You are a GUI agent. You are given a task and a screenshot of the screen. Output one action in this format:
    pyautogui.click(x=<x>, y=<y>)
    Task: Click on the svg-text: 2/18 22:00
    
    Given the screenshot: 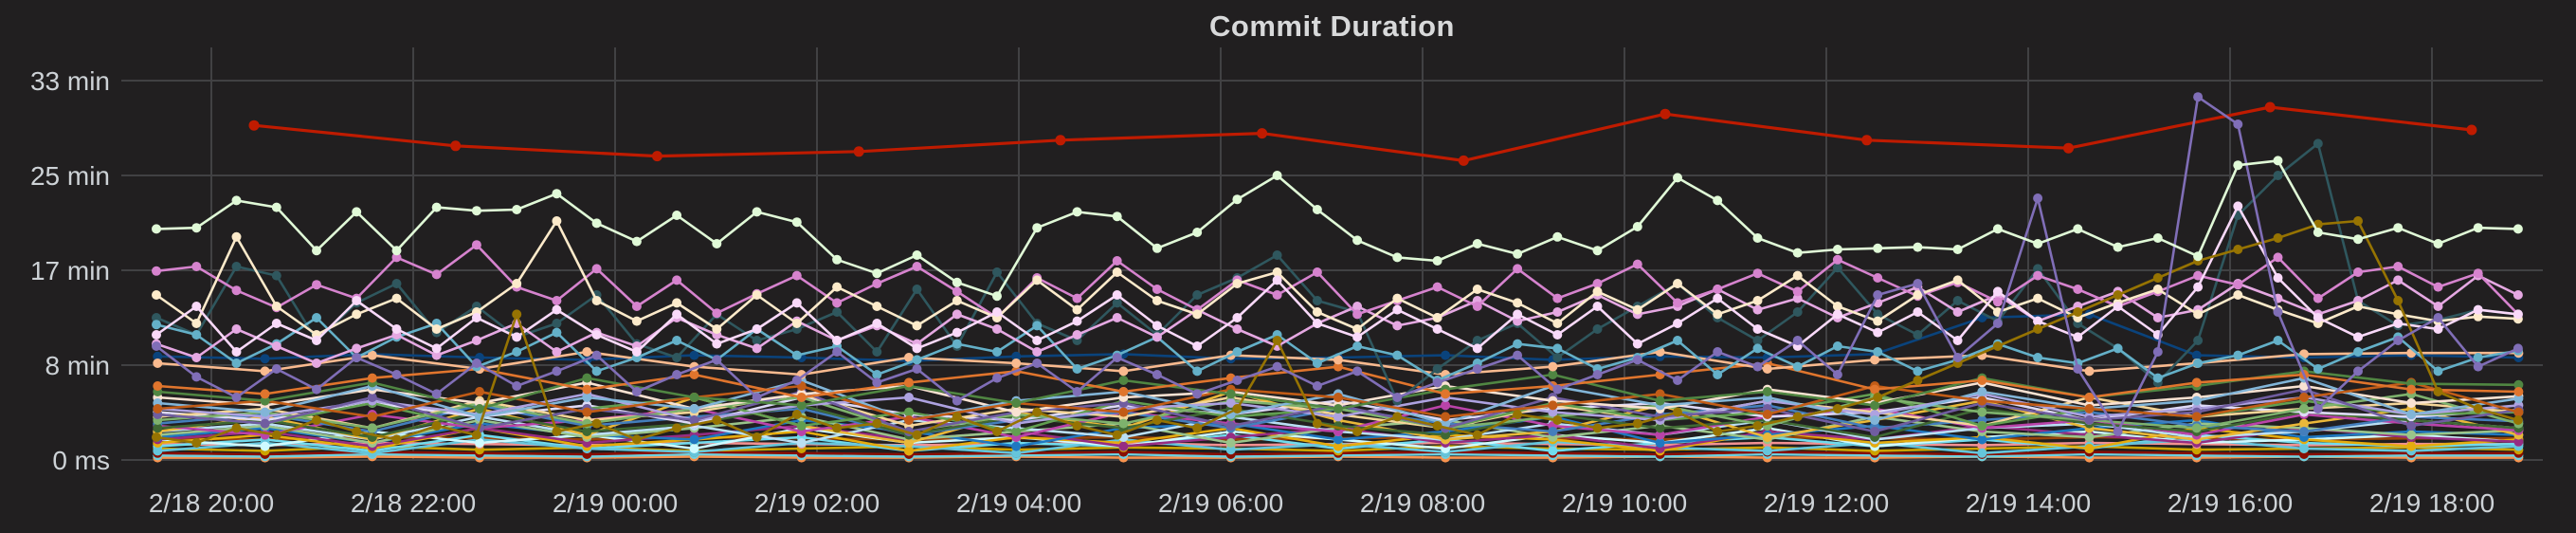 What is the action you would take?
    pyautogui.click(x=413, y=503)
    